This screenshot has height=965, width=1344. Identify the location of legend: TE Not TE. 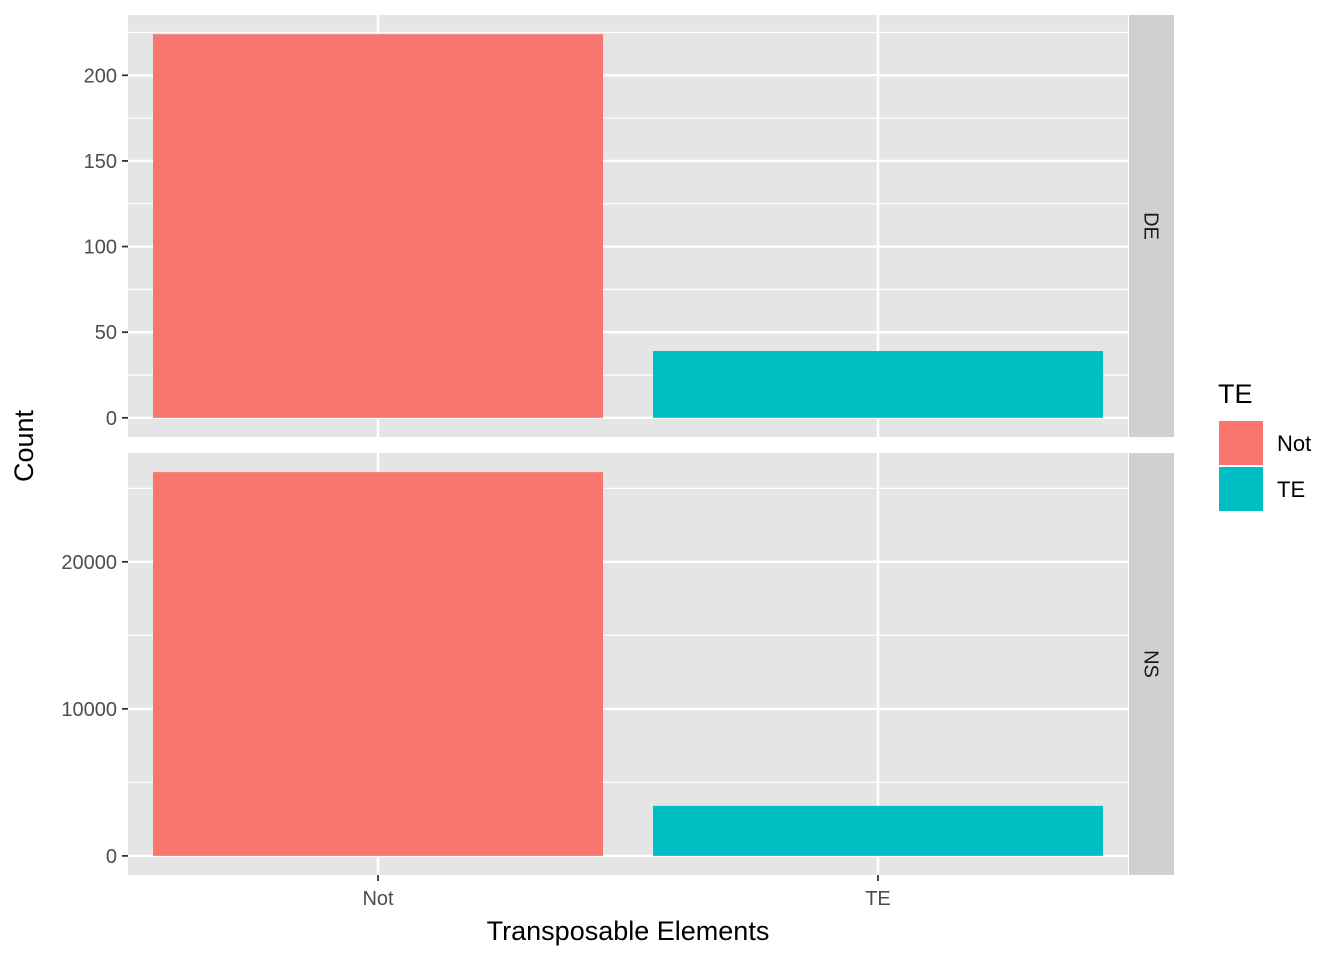
(1264, 445).